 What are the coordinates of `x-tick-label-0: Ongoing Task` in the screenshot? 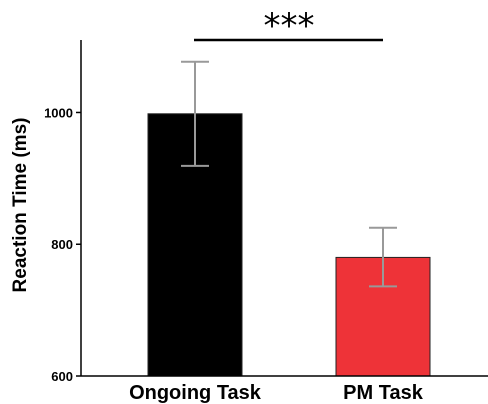 It's located at (195, 393).